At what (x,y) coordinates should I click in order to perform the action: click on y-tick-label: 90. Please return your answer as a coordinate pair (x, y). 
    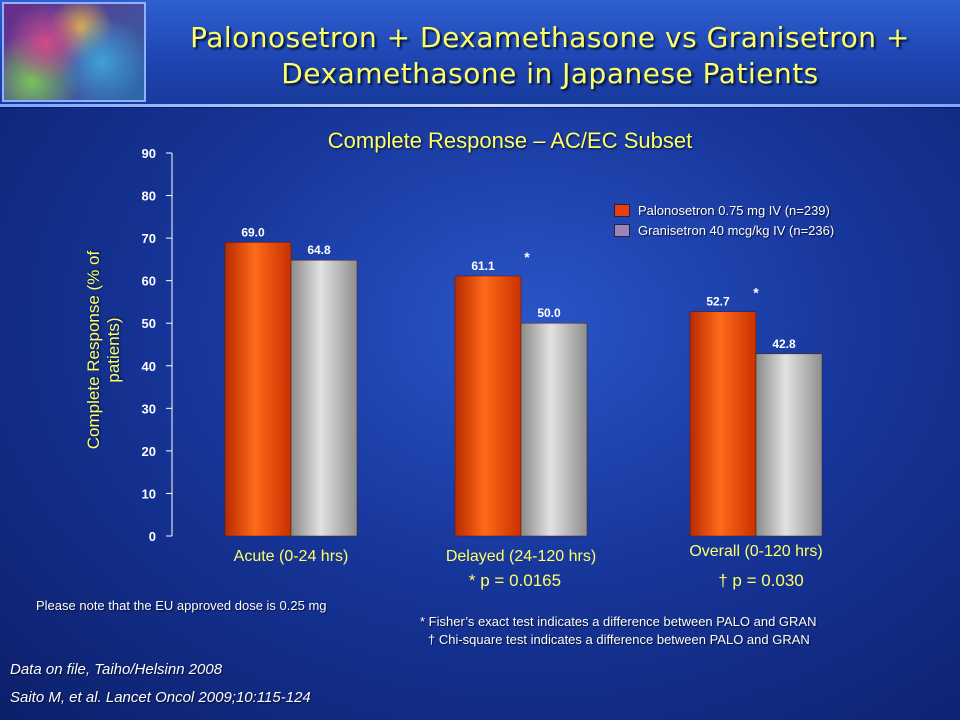
    Looking at the image, I should click on (149, 153).